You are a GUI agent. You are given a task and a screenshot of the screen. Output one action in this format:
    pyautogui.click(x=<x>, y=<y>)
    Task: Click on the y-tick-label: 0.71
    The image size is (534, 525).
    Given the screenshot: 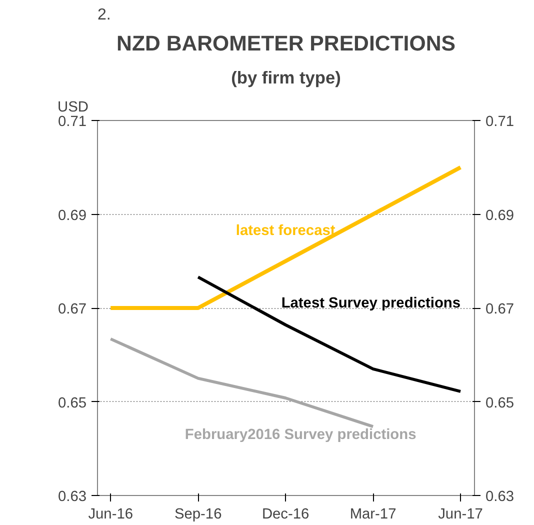 What is the action you would take?
    pyautogui.click(x=72, y=122)
    